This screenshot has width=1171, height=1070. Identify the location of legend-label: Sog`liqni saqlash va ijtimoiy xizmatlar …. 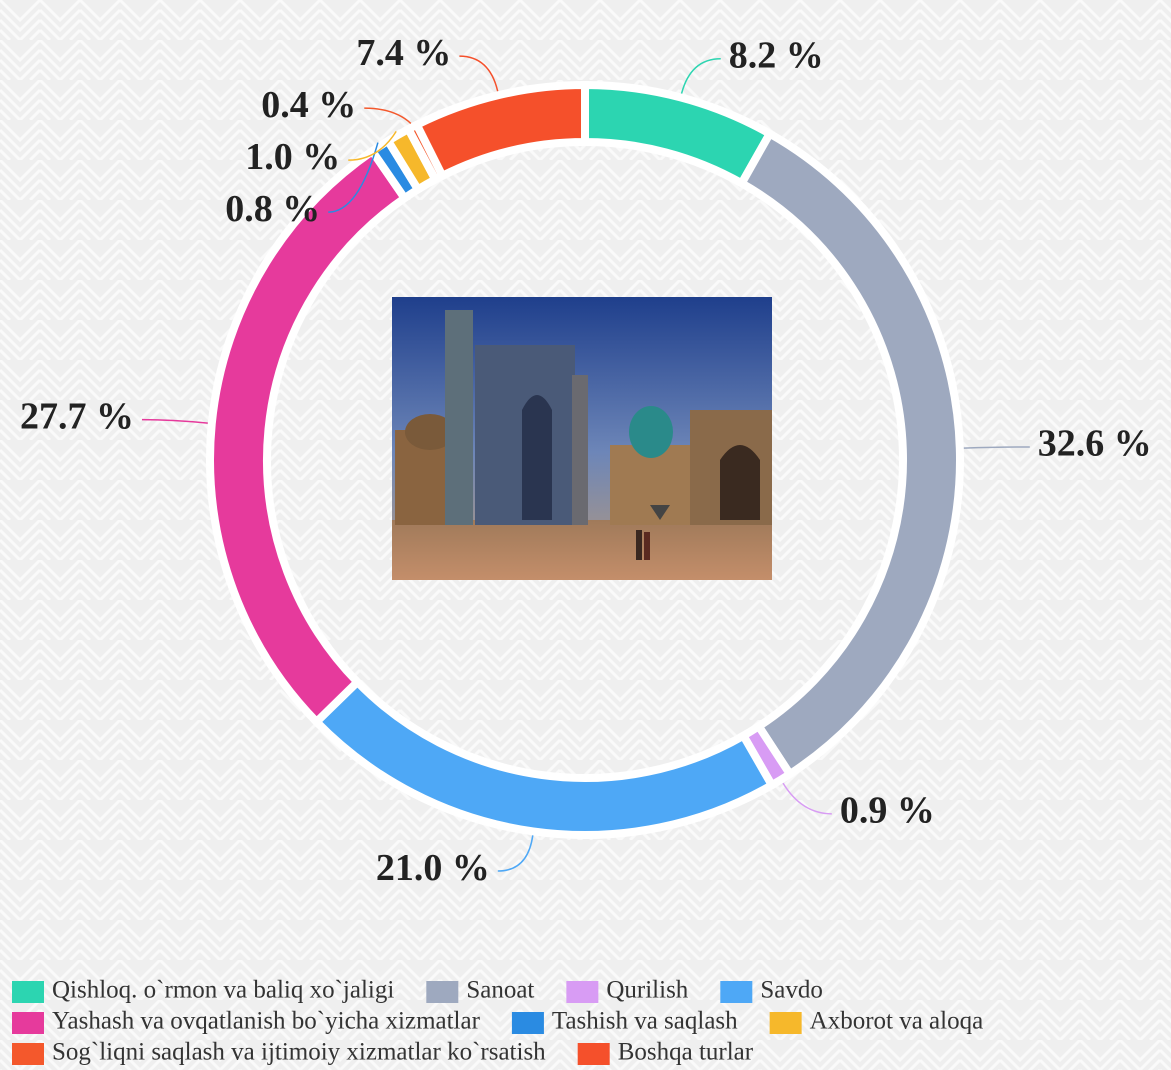
(299, 1052).